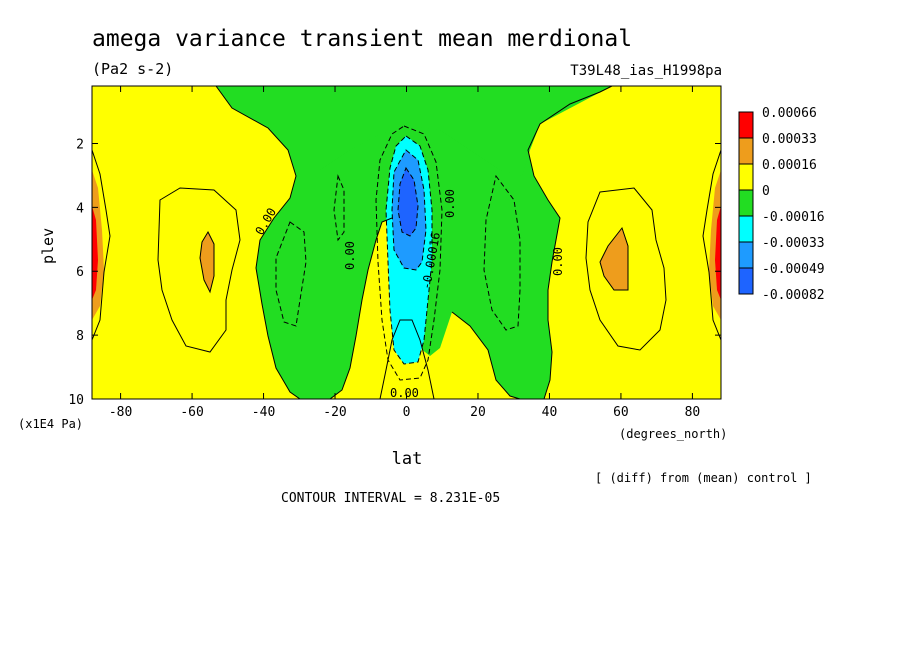 This screenshot has width=904, height=654. Describe the element at coordinates (132, 69) in the screenshot. I see `chart-units: (Pa2 s-2)` at that location.